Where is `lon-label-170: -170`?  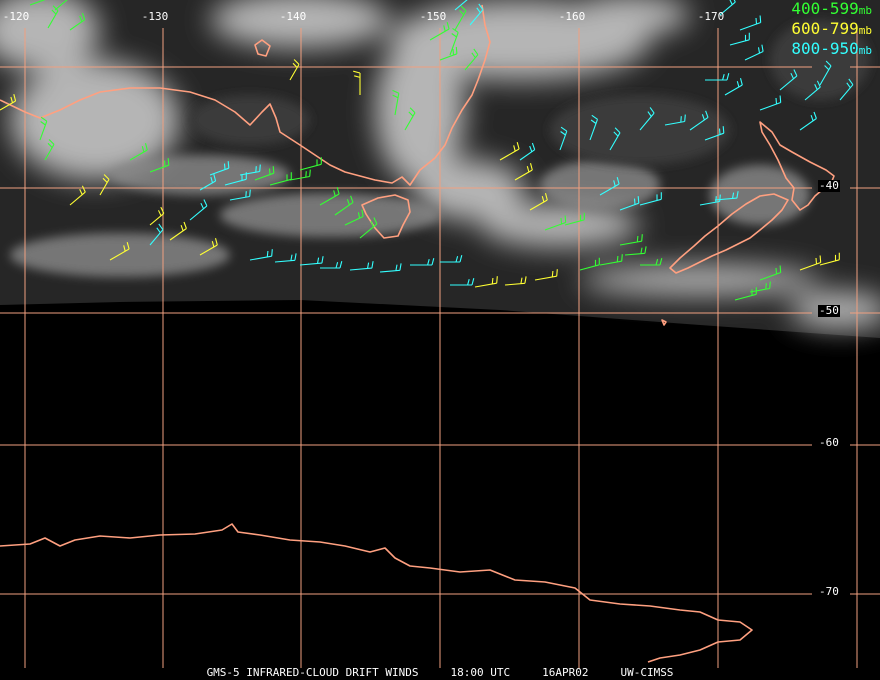
lon-label-170: -170 is located at coordinates (711, 16).